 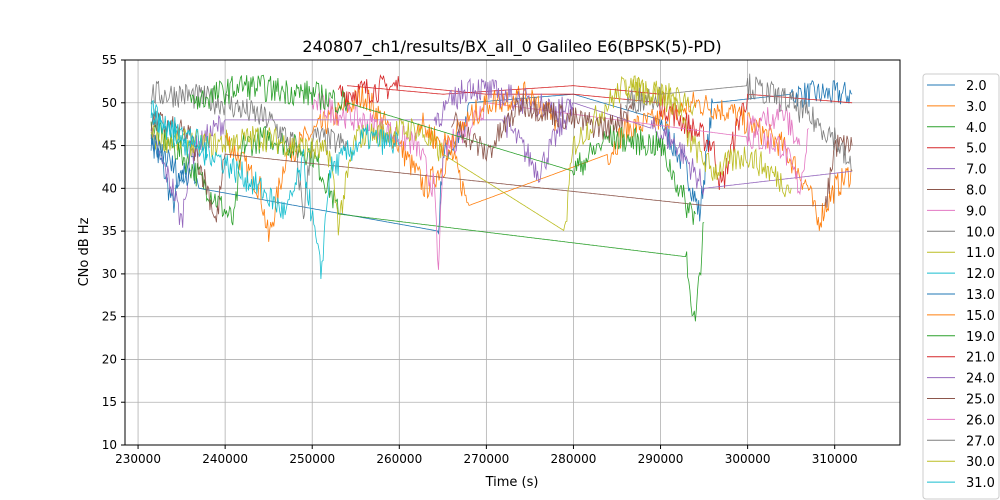 What do you see at coordinates (503, 102) in the screenshot?
I see `series-line-24.0` at bounding box center [503, 102].